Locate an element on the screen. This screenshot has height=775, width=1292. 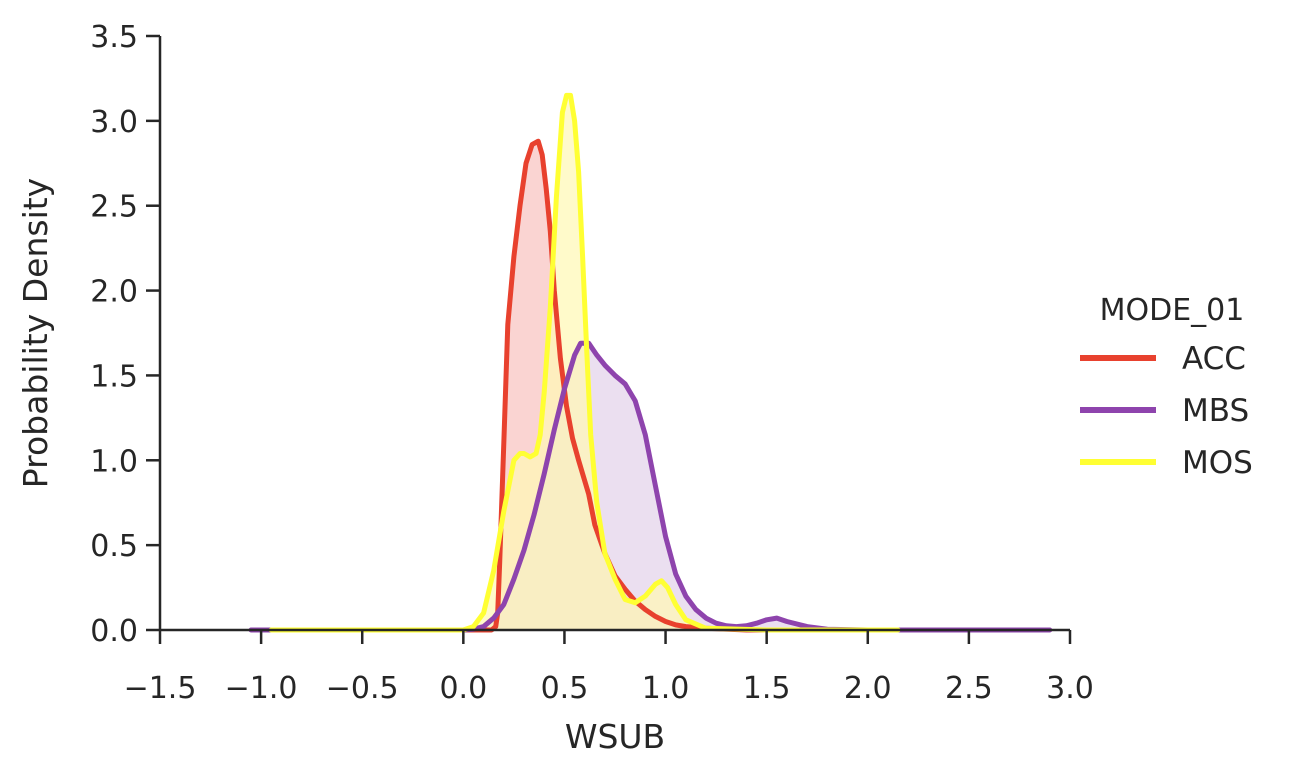
legend-label-acc: ACC is located at coordinates (1214, 359).